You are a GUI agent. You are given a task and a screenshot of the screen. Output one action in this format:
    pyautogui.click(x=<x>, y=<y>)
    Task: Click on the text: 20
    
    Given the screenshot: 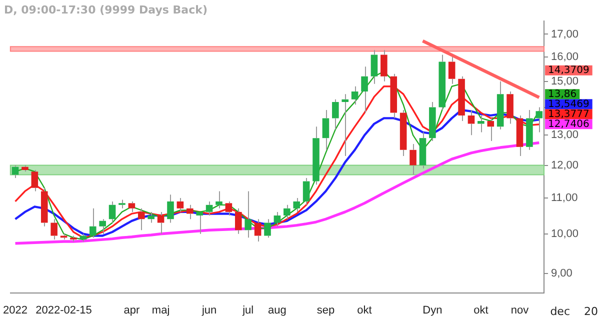 What is the action you would take?
    pyautogui.click(x=591, y=311)
    